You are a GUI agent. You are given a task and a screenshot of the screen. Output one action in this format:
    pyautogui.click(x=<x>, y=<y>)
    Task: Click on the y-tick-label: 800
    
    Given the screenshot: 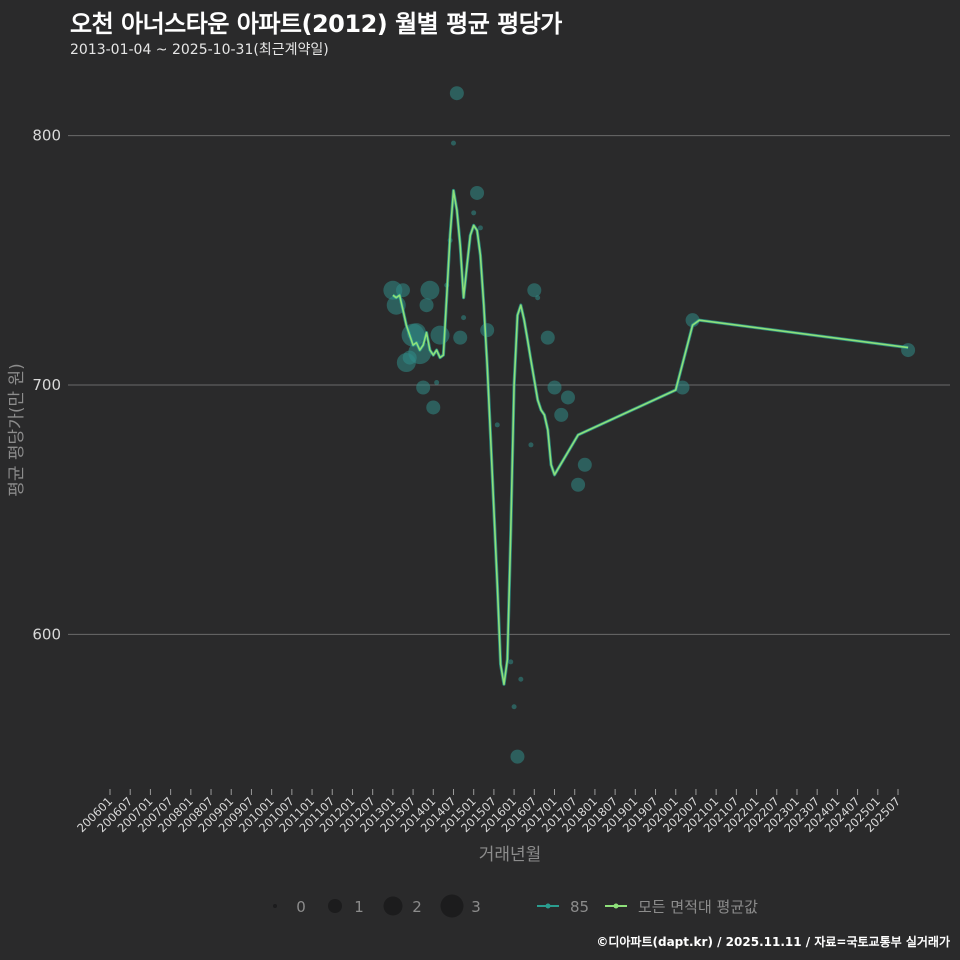 What is the action you would take?
    pyautogui.click(x=46, y=136)
    